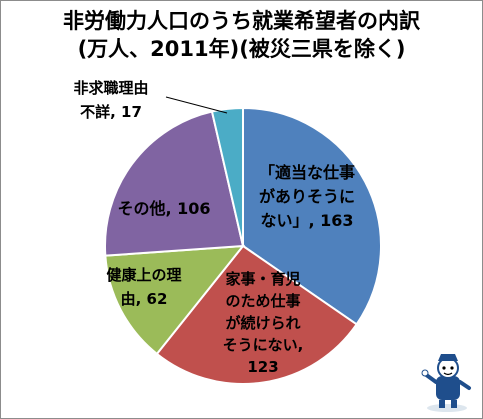 The width and height of the screenshot is (483, 419). What do you see at coordinates (262, 367) in the screenshot?
I see `slice-label-line: 123` at bounding box center [262, 367].